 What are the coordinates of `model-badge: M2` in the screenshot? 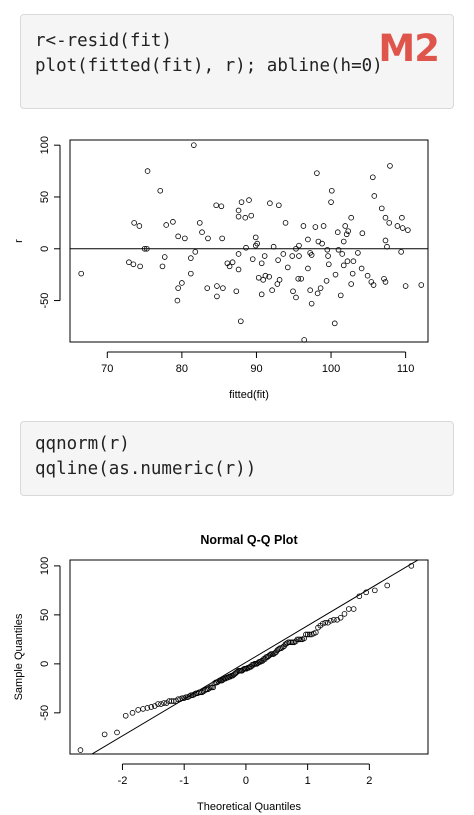 It's located at (409, 48).